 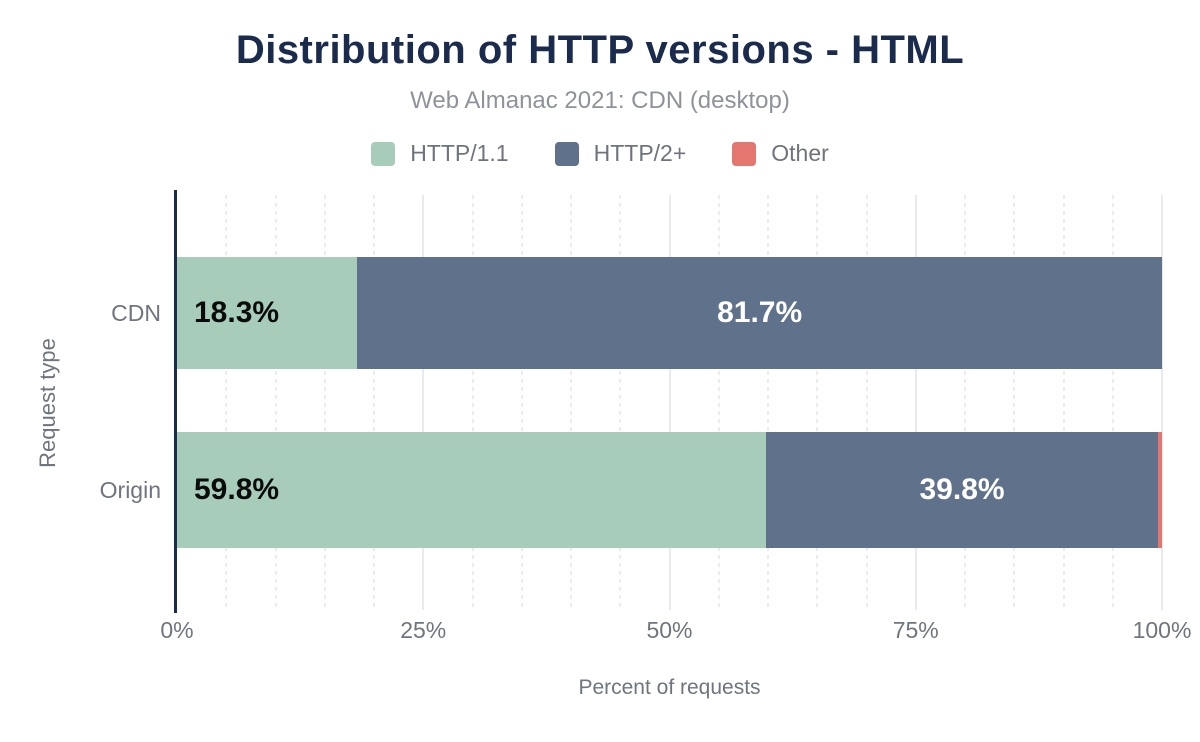 What do you see at coordinates (669, 687) in the screenshot?
I see `x-axis-label: Percent of requests` at bounding box center [669, 687].